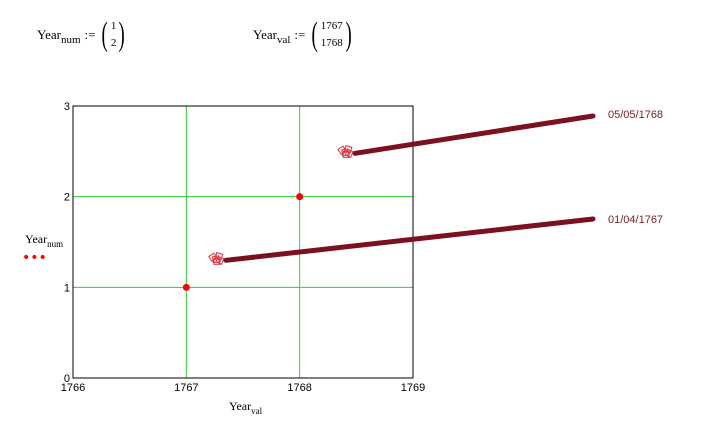  What do you see at coordinates (283, 40) in the screenshot?
I see `var-subscript: val` at bounding box center [283, 40].